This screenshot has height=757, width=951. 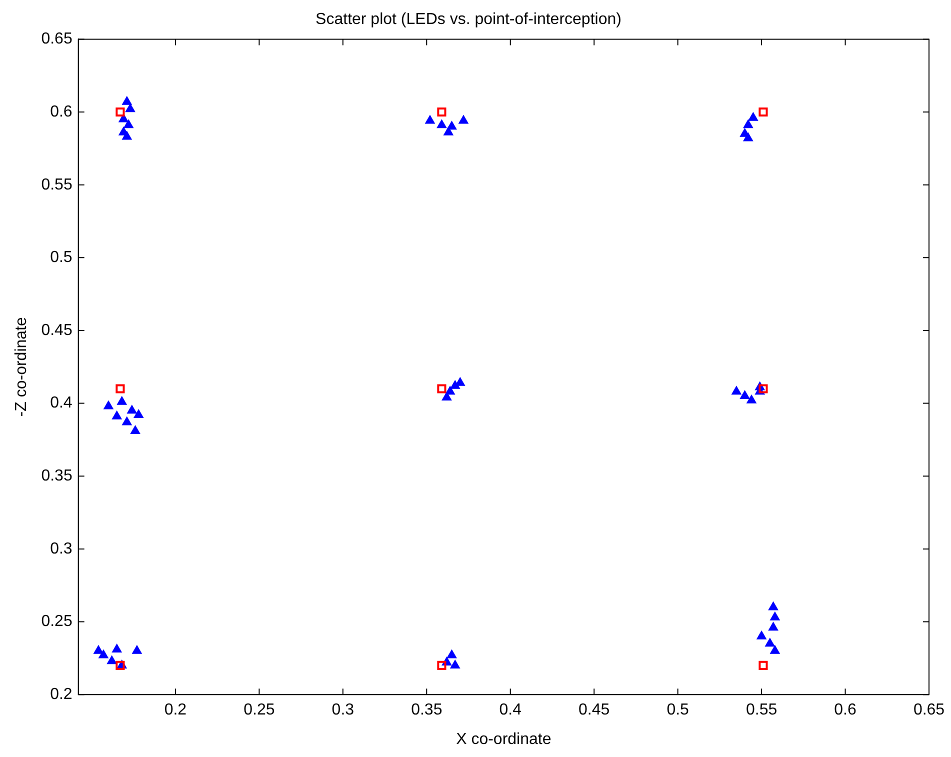 I want to click on y-tick-label: 0.65, so click(x=56, y=39).